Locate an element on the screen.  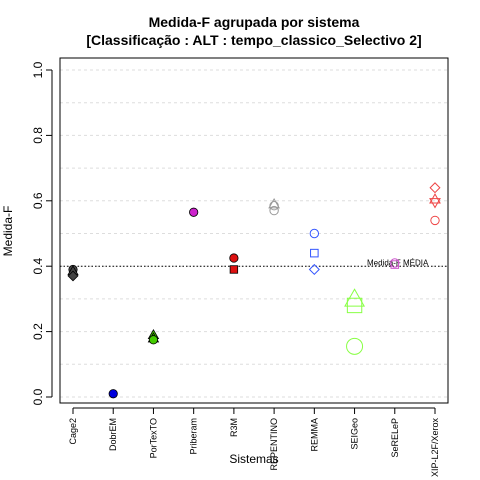
y-tick-label: 0.2 is located at coordinates (38, 331).